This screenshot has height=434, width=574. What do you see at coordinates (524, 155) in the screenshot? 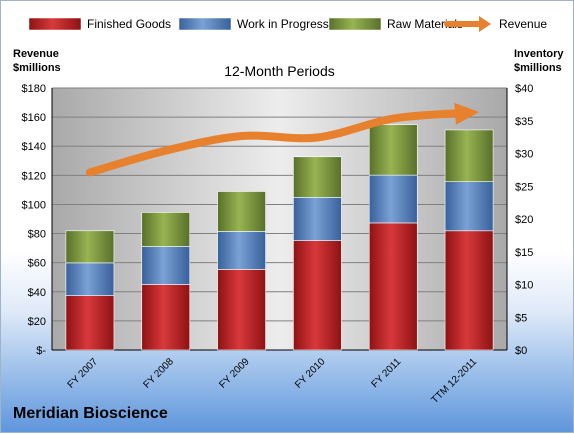
I see `y-right-tick-label: $30` at bounding box center [524, 155].